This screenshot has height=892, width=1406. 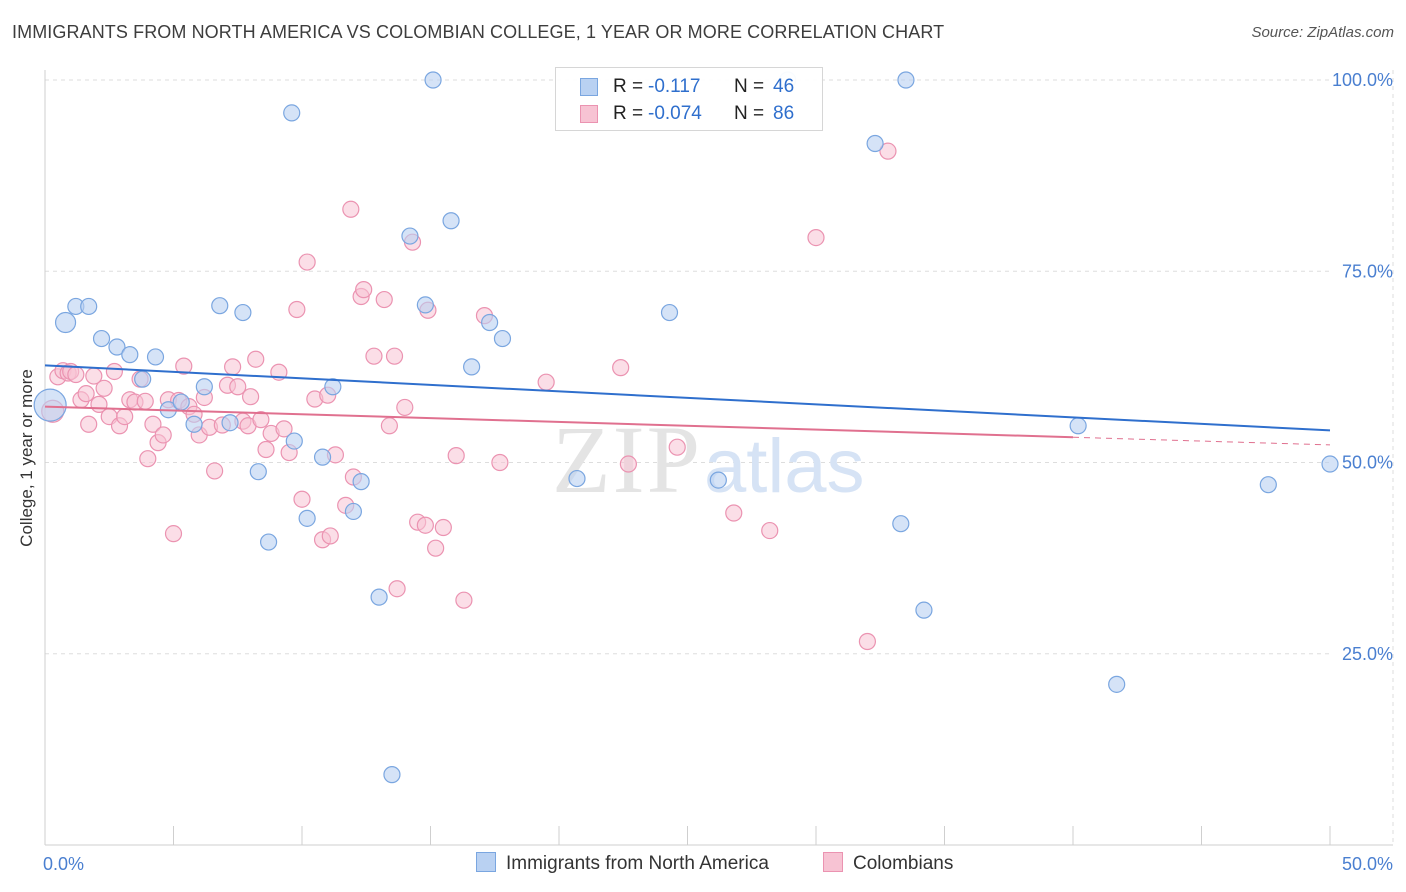 I want to click on legend-n-value: 86, so click(x=784, y=113).